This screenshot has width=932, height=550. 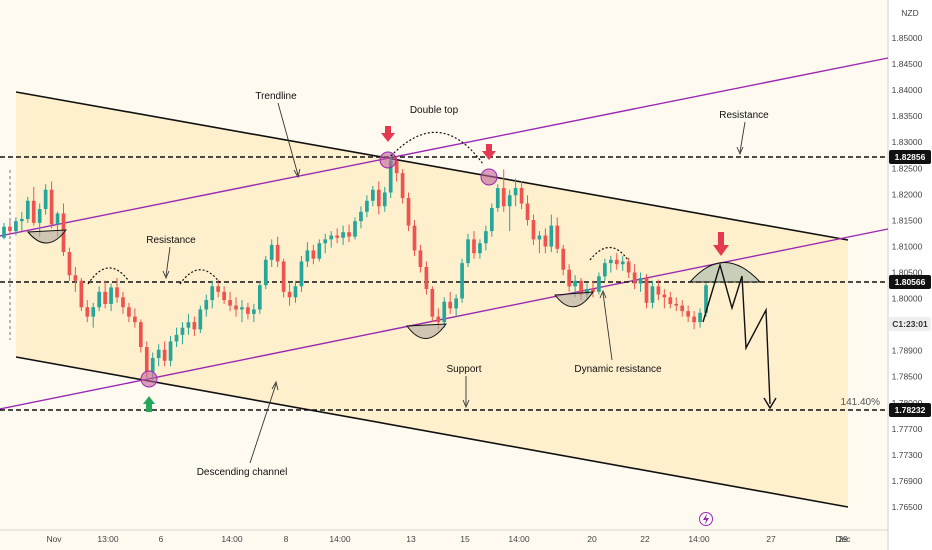 What do you see at coordinates (907, 220) in the screenshot?
I see `price-tick-label: 1.81500` at bounding box center [907, 220].